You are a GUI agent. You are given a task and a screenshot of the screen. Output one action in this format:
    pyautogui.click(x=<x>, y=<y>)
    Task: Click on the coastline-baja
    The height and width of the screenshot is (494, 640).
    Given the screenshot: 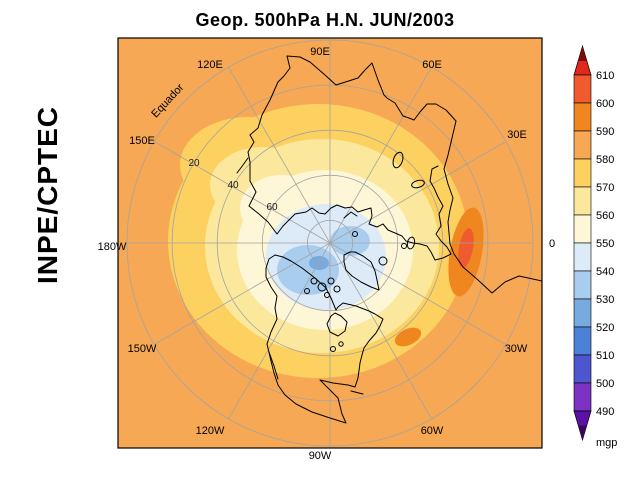 What is the action you would take?
    pyautogui.click(x=273, y=365)
    